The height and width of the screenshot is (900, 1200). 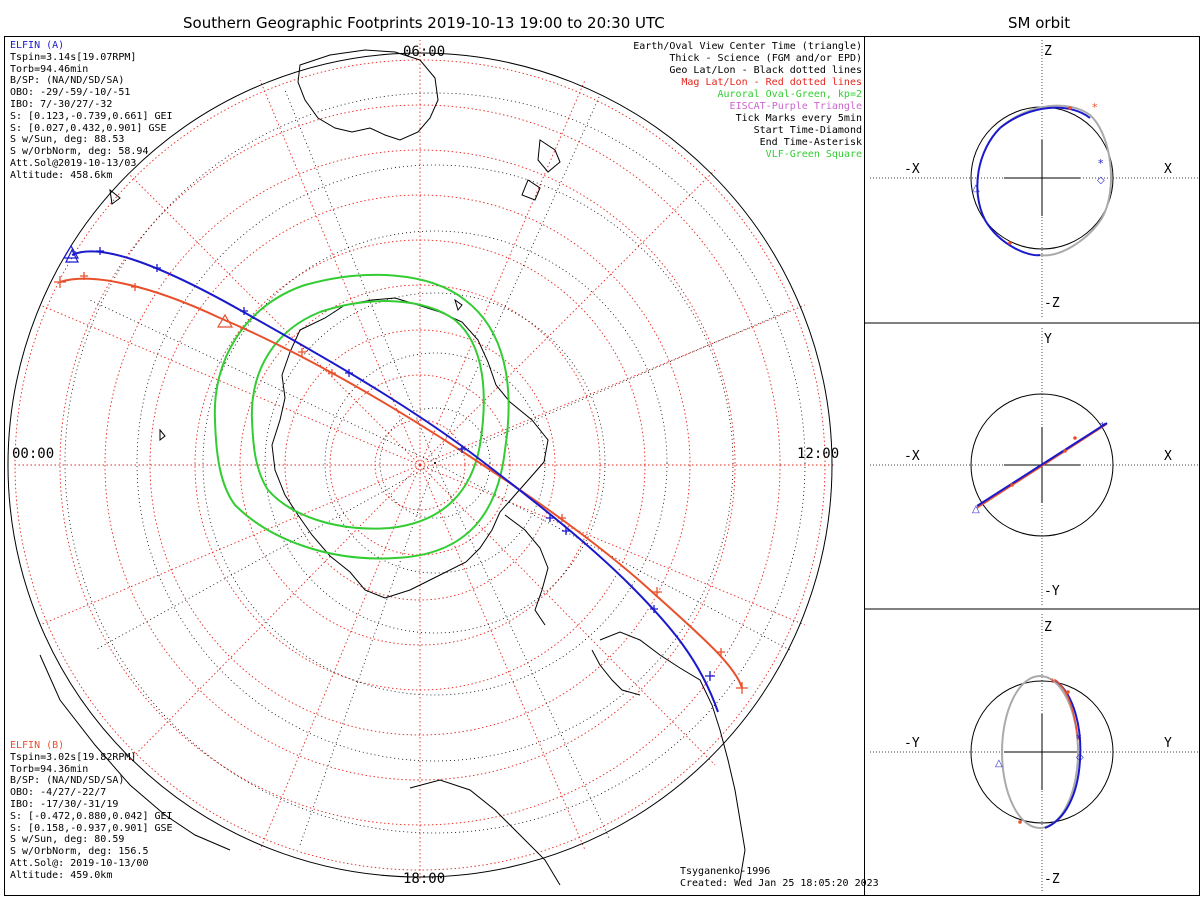 What do you see at coordinates (747, 46) in the screenshot?
I see `legend-item: Earth/Oval View Center Time (triangle)` at bounding box center [747, 46].